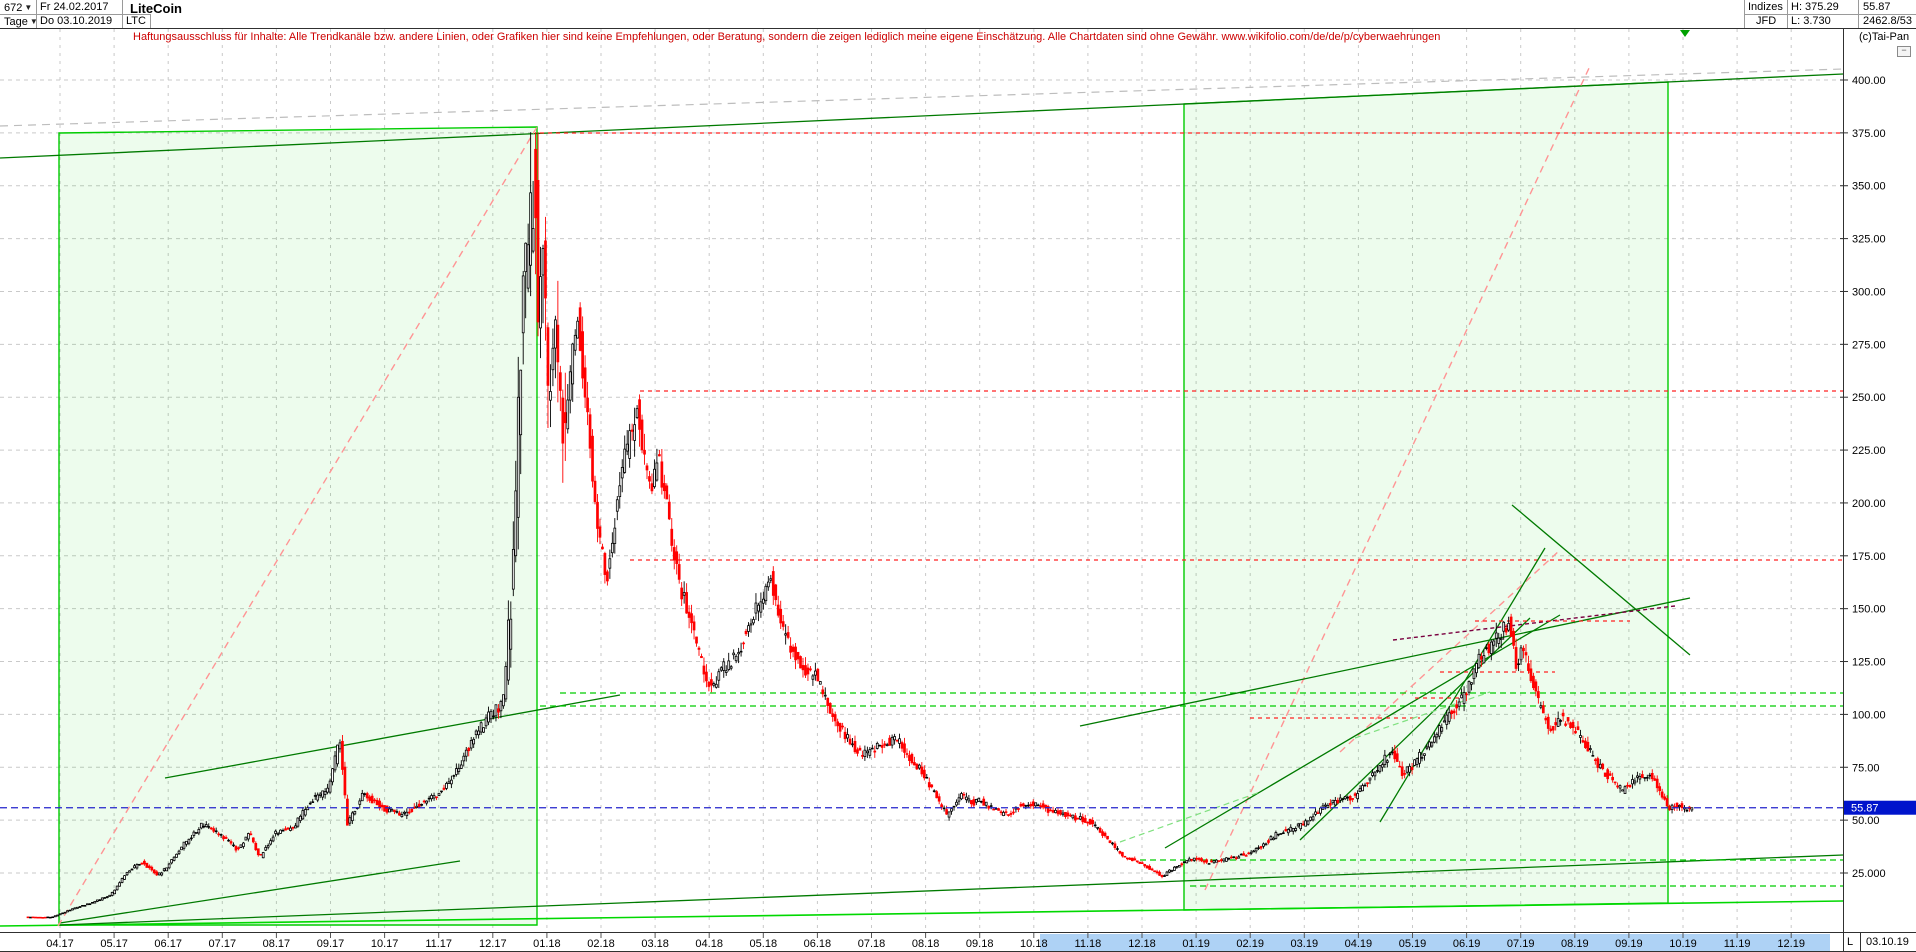  I want to click on svg-text: 03.18, so click(655, 944).